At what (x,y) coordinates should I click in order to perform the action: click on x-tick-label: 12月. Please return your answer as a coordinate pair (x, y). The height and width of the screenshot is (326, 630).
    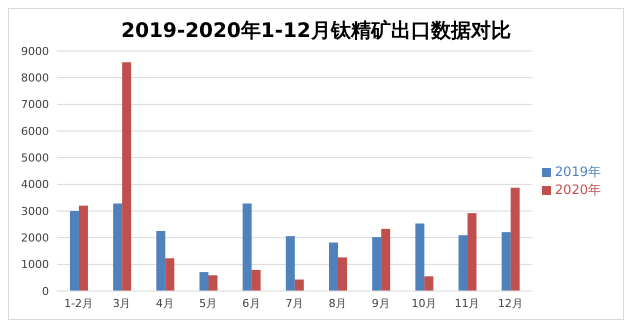
    Looking at the image, I should click on (510, 303).